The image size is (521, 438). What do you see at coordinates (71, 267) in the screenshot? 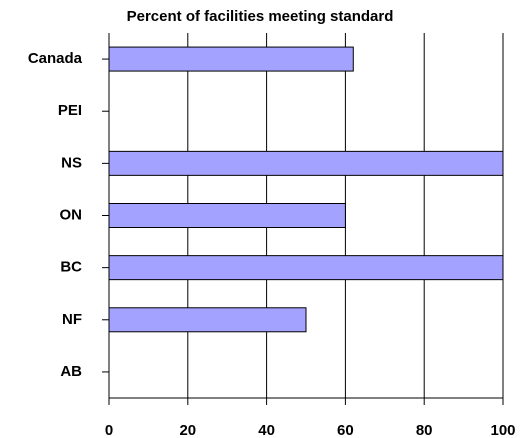
I see `y-tick-label: BC` at bounding box center [71, 267].